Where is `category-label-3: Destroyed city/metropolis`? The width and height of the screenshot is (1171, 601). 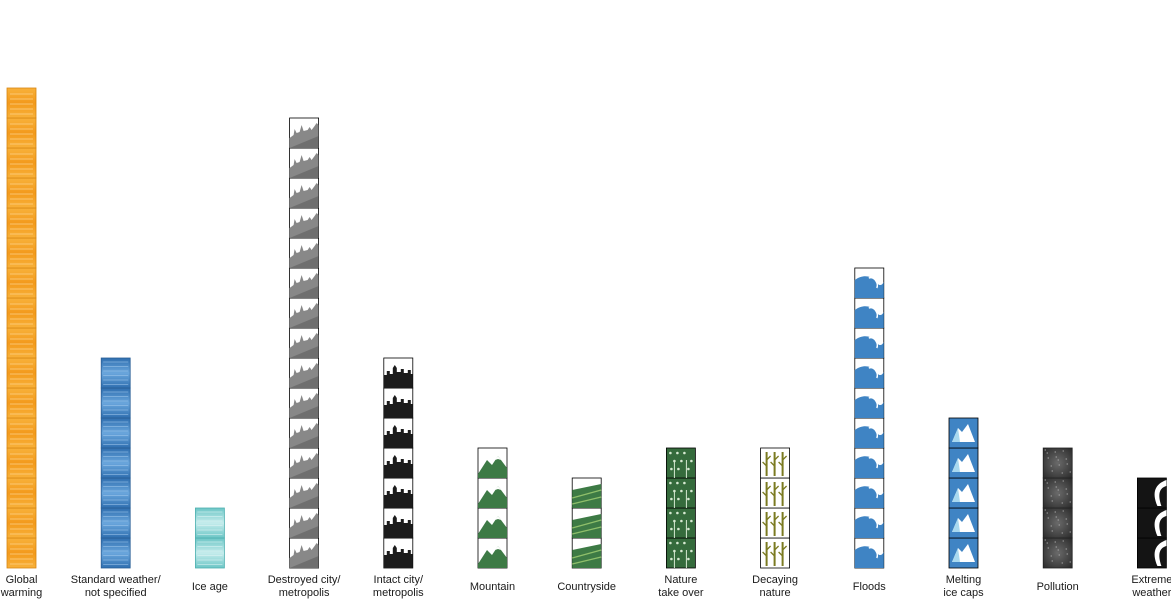
category-label-3: Destroyed city/metropolis is located at coordinates (305, 586).